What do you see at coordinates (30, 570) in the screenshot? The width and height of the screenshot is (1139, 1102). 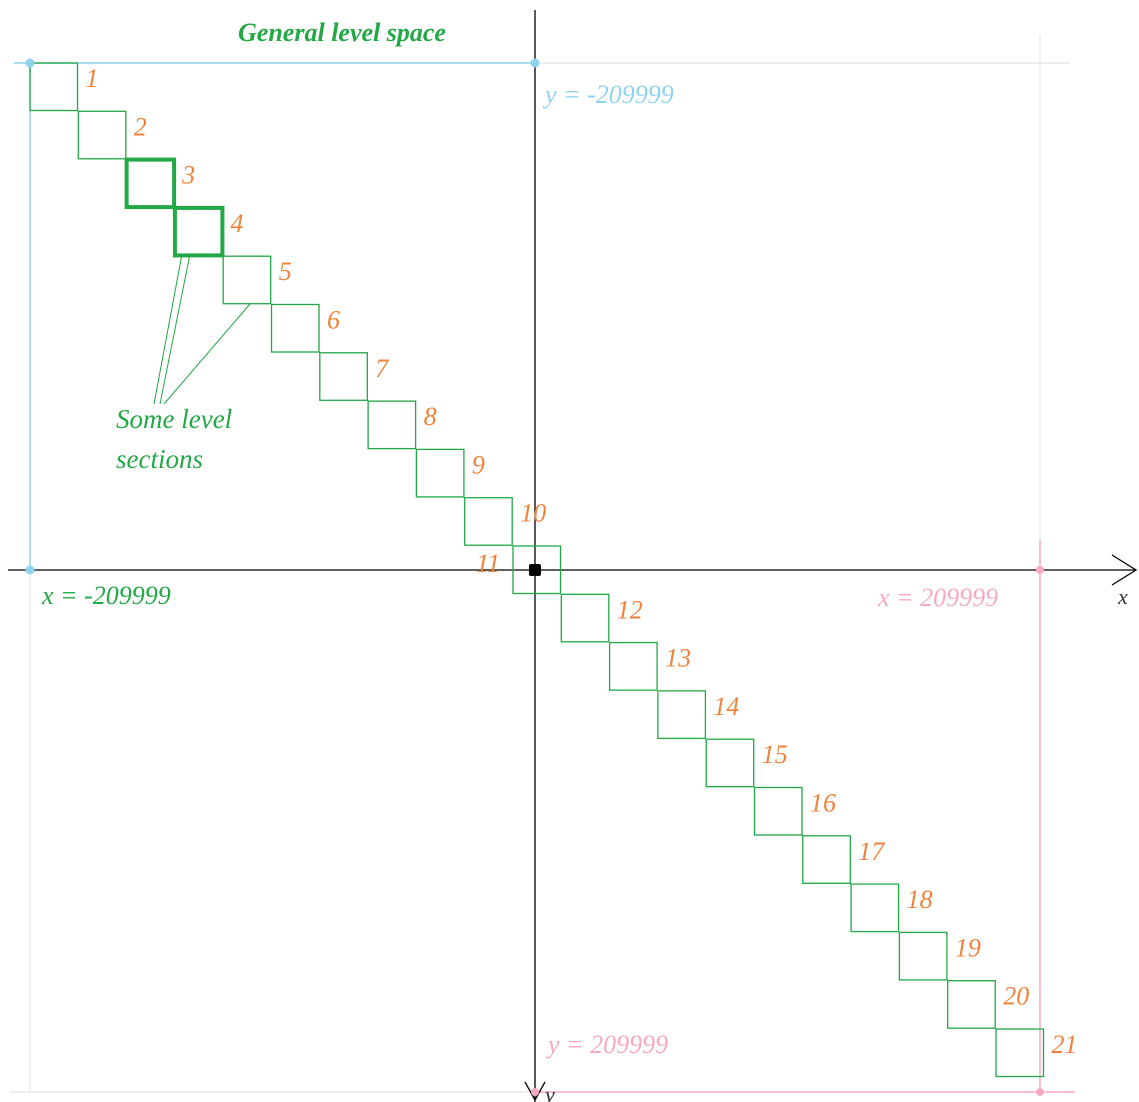 I see `dot-left-axis` at bounding box center [30, 570].